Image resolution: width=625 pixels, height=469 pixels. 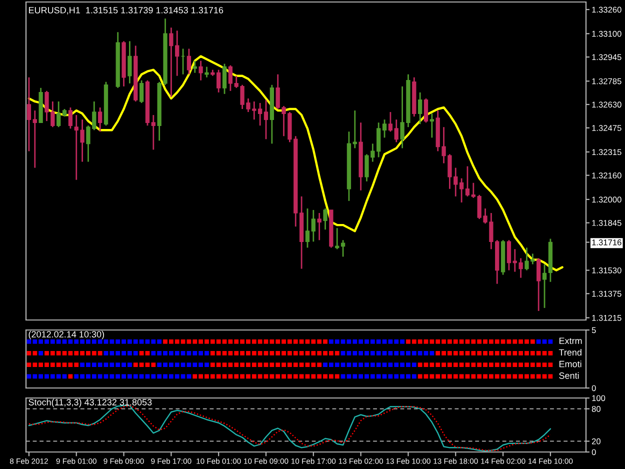 I want to click on chart-title: EURUSD,H1 1.31515 1.31739 1.31453 1.31716, so click(x=126, y=10).